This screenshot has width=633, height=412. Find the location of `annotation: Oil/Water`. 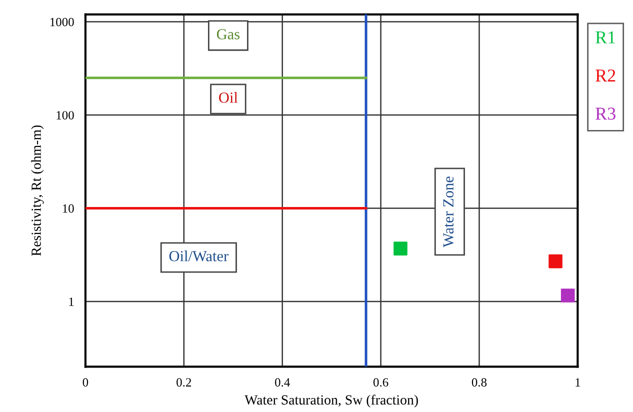

annotation: Oil/Water is located at coordinates (198, 256).